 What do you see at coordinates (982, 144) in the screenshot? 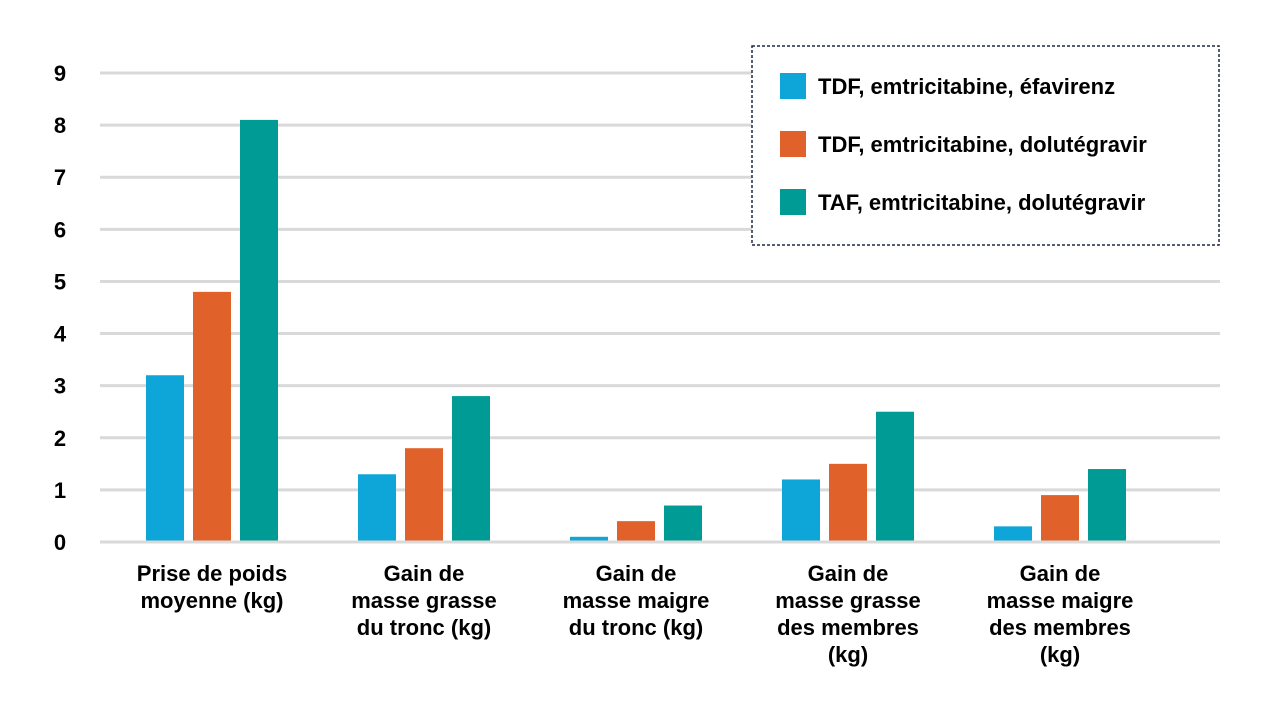
I see `legend-label-2: TDF, emtricitabine, dolutégravir` at bounding box center [982, 144].